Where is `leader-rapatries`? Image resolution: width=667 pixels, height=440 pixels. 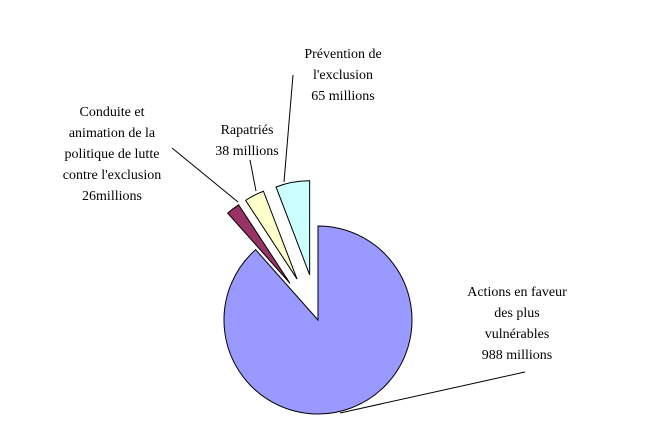 leader-rapatries is located at coordinates (253, 175).